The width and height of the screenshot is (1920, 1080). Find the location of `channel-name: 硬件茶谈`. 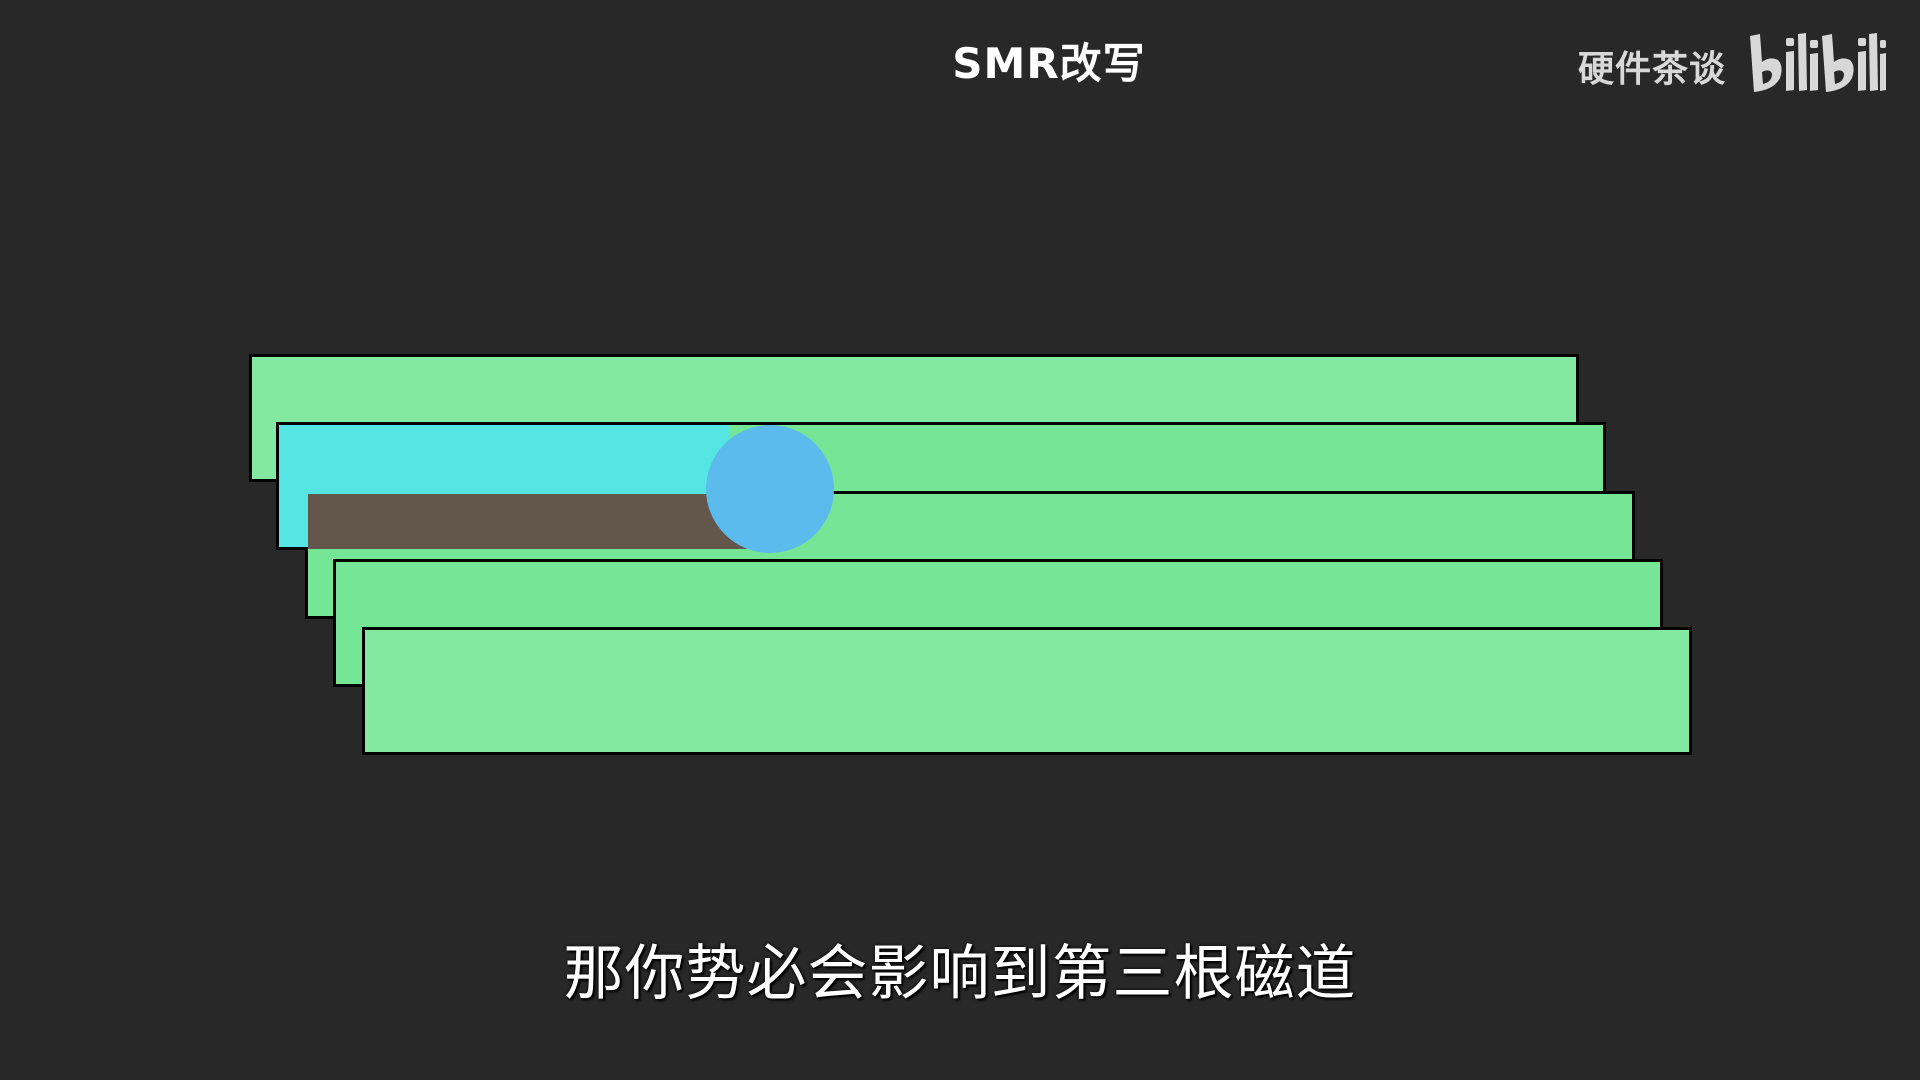

channel-name: 硬件茶谈 is located at coordinates (1651, 69).